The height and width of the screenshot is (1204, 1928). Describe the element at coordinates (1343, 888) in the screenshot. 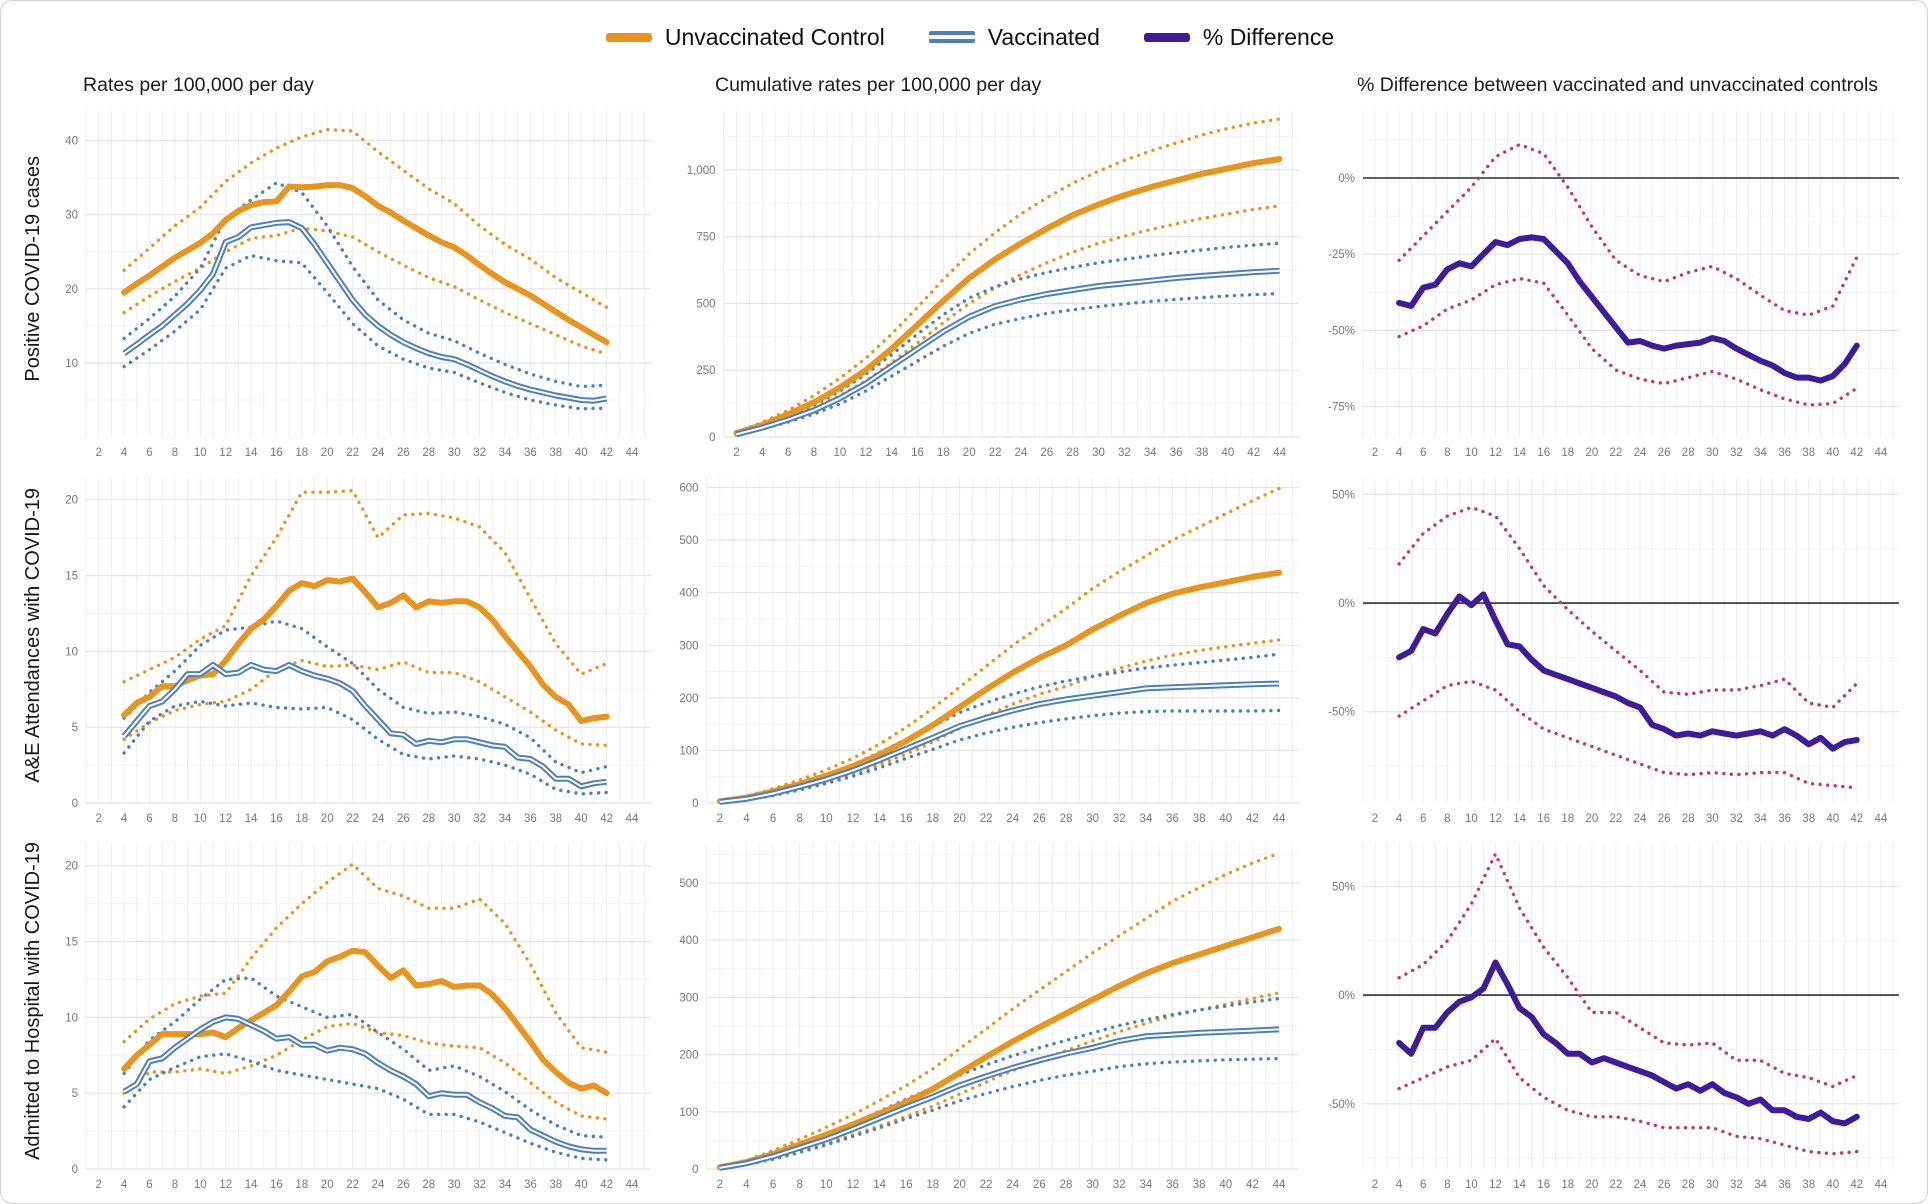

I see `svg-text: 50%` at that location.